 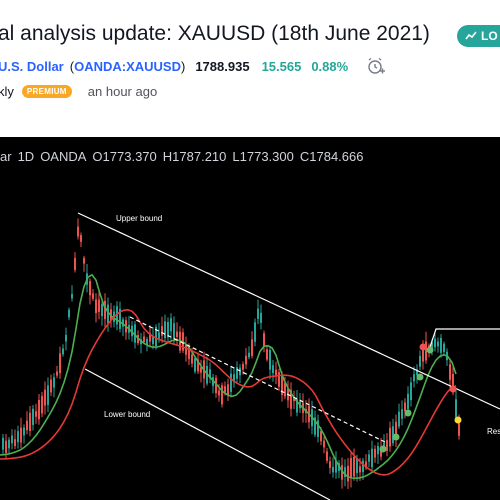 What do you see at coordinates (376, 66) in the screenshot?
I see `alarm-clock-icon` at bounding box center [376, 66].